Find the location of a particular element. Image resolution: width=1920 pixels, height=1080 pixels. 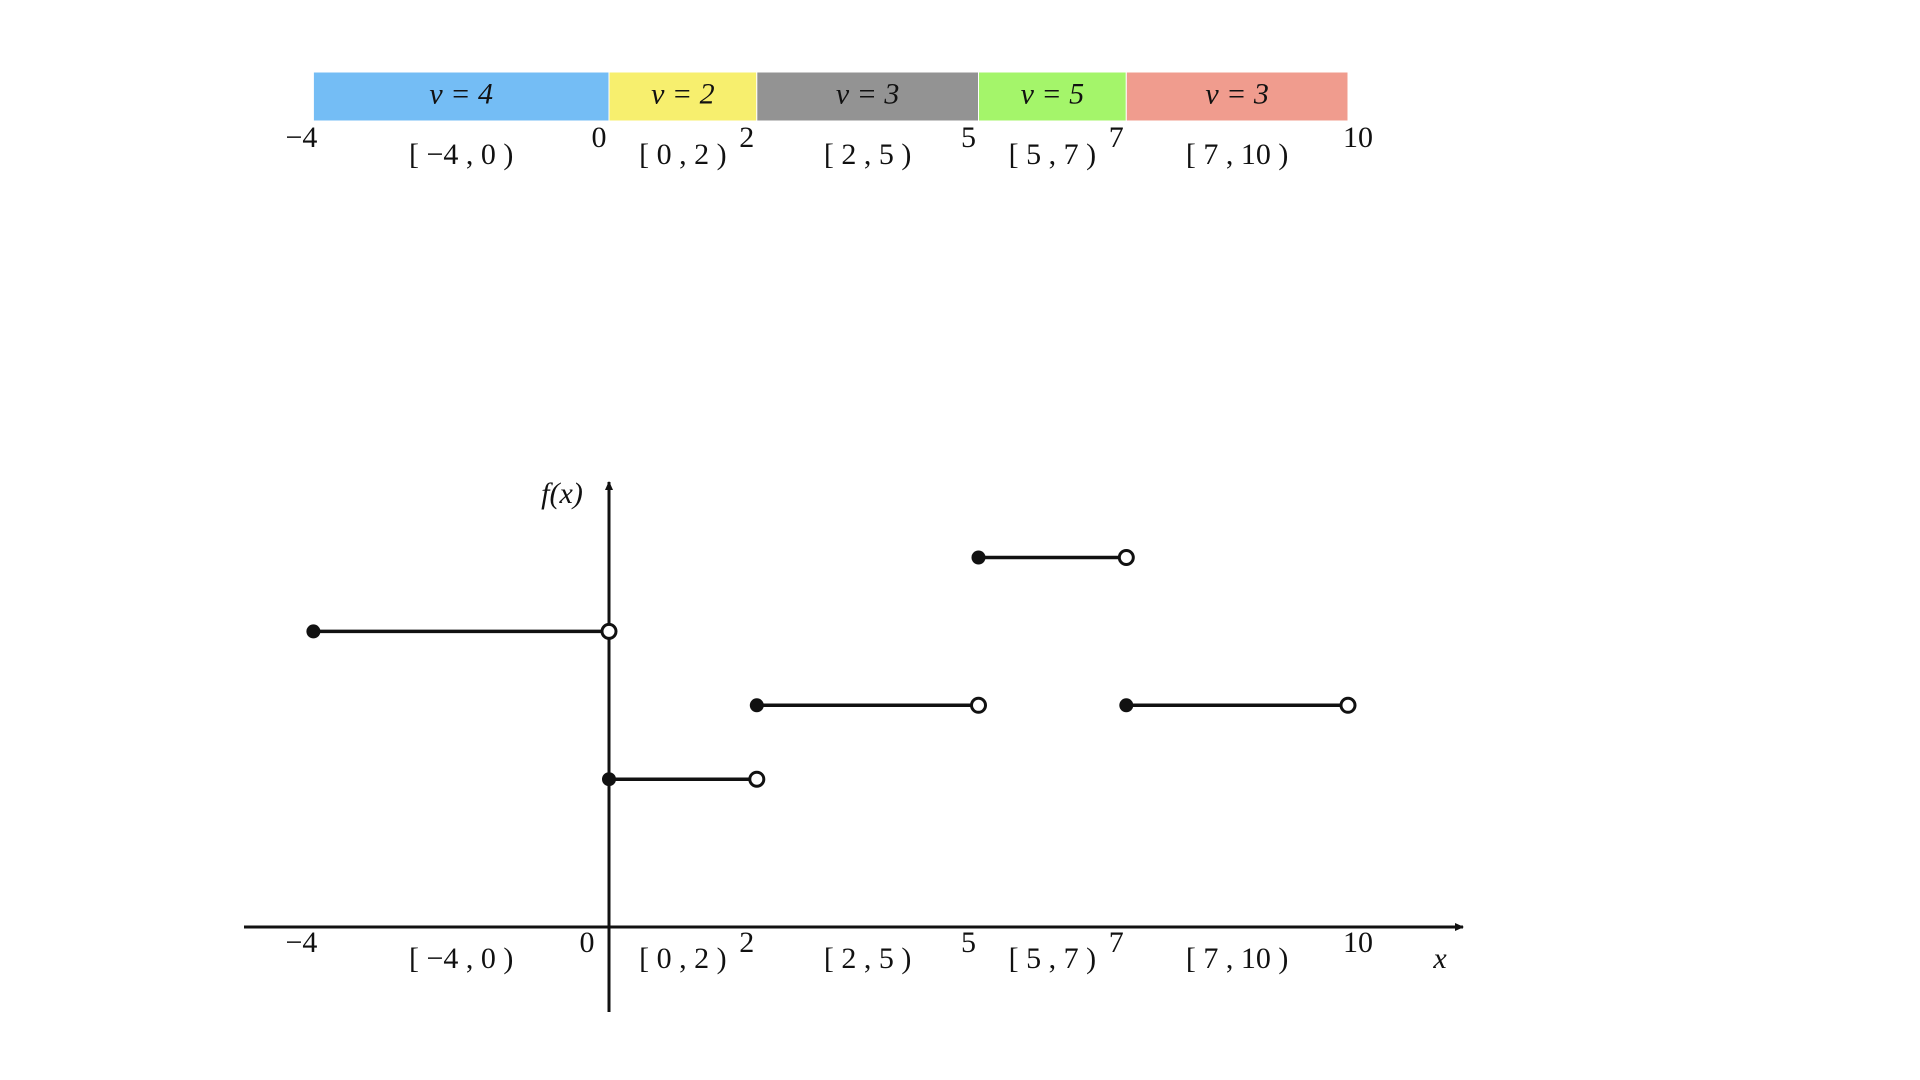

bar-boundary-label: 0 is located at coordinates (599, 137).